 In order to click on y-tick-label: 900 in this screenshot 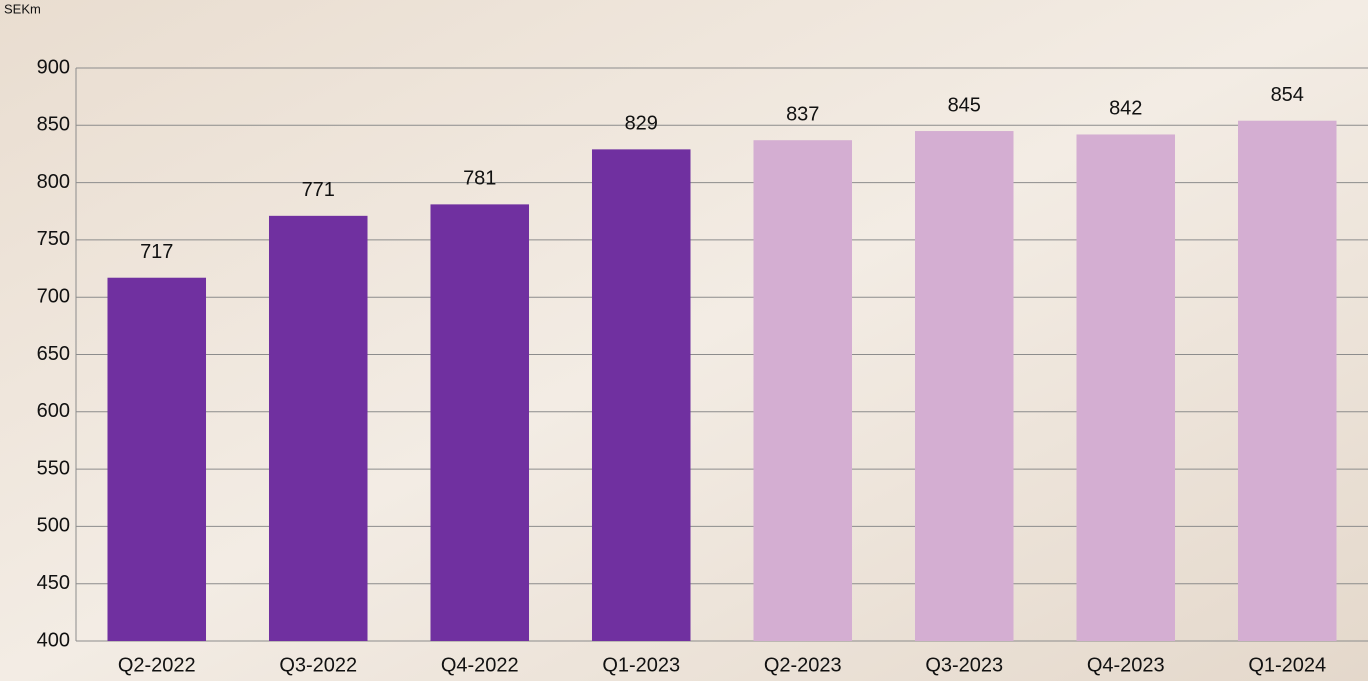, I will do `click(53, 67)`.